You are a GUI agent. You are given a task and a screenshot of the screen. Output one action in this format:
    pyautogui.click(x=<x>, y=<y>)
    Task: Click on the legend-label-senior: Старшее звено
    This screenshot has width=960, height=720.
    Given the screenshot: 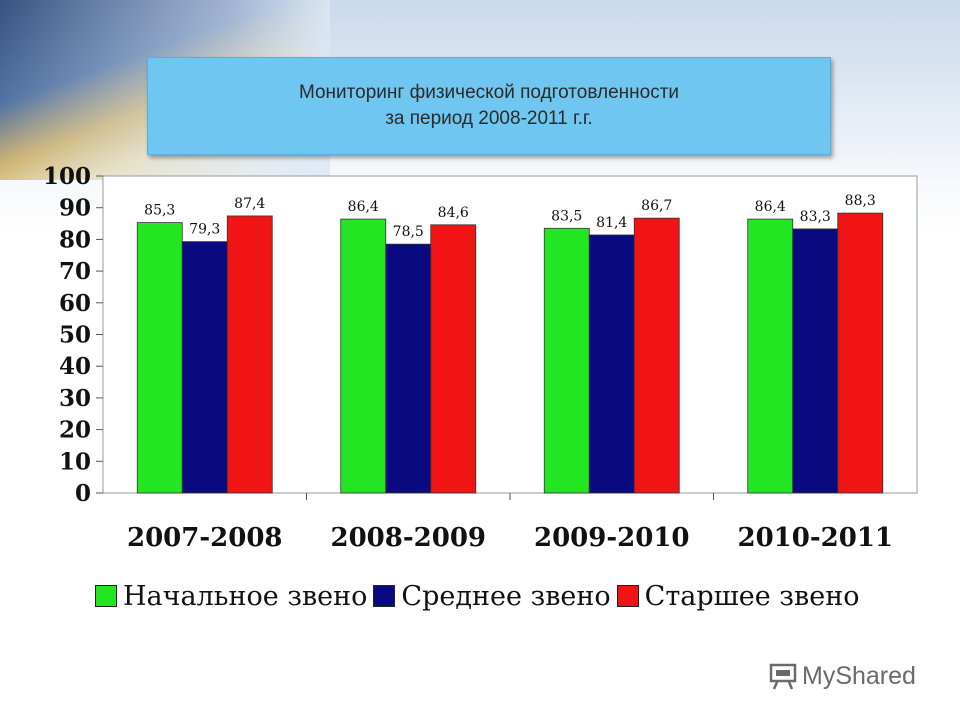 What is the action you would take?
    pyautogui.click(x=752, y=596)
    